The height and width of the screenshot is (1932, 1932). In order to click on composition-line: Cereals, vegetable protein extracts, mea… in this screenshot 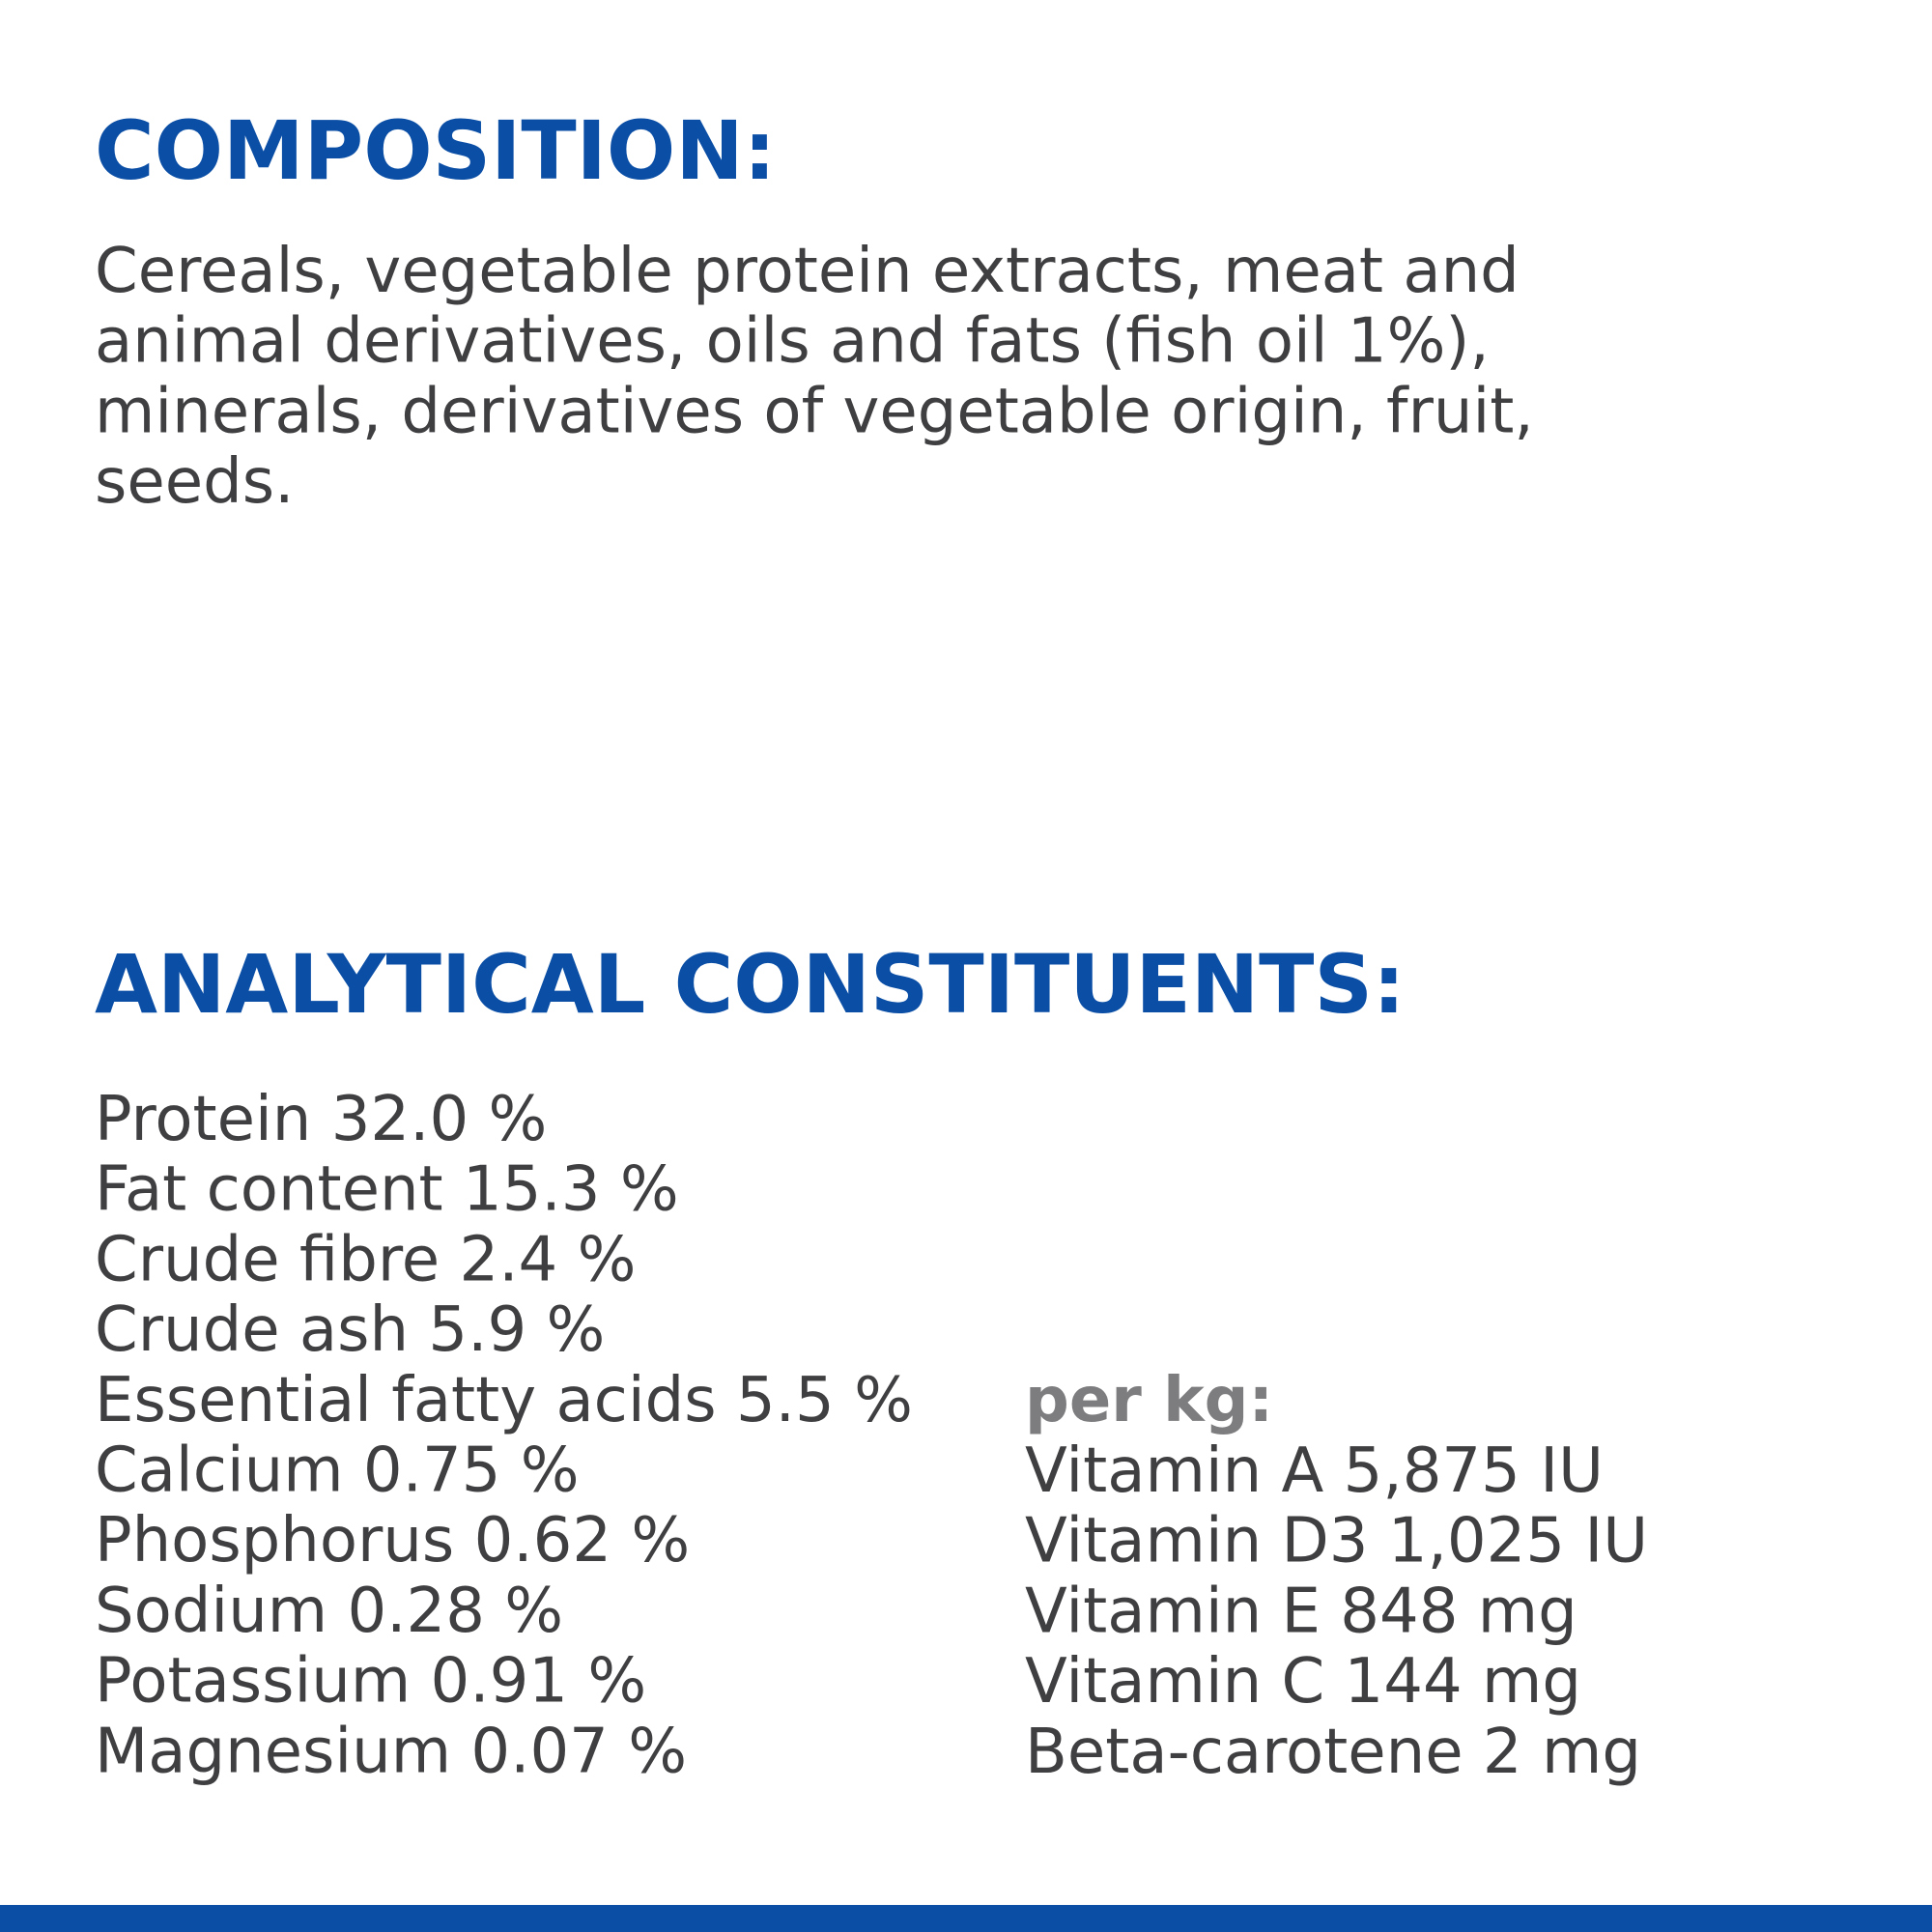, I will do `click(807, 271)`.